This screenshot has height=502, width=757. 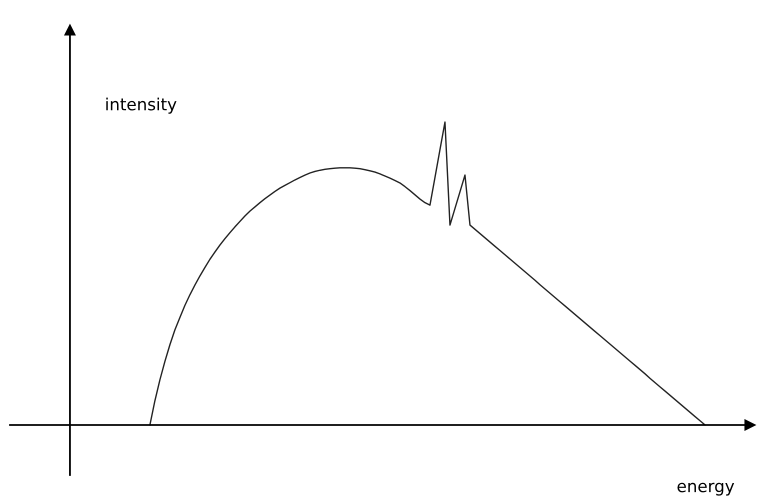 What do you see at coordinates (705, 489) in the screenshot?
I see `x-axis-title: energy` at bounding box center [705, 489].